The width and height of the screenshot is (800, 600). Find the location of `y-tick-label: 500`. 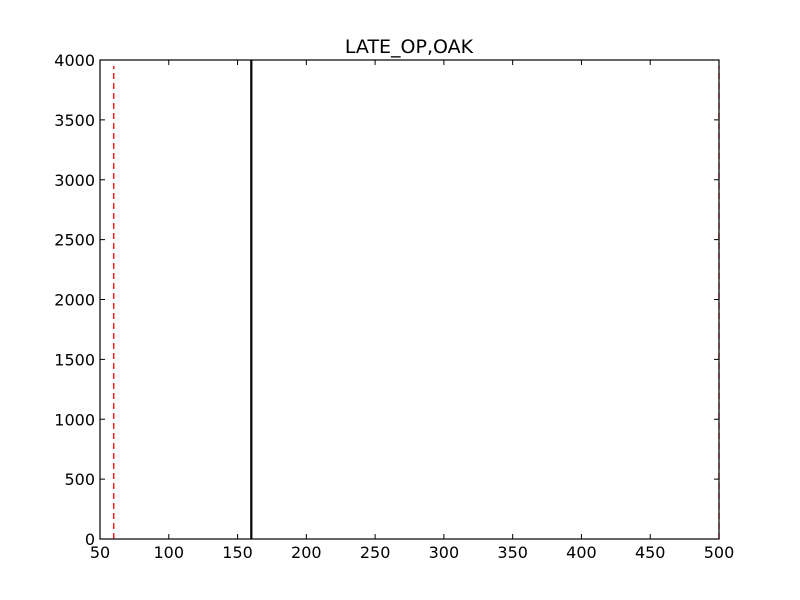

y-tick-label: 500 is located at coordinates (79, 479).